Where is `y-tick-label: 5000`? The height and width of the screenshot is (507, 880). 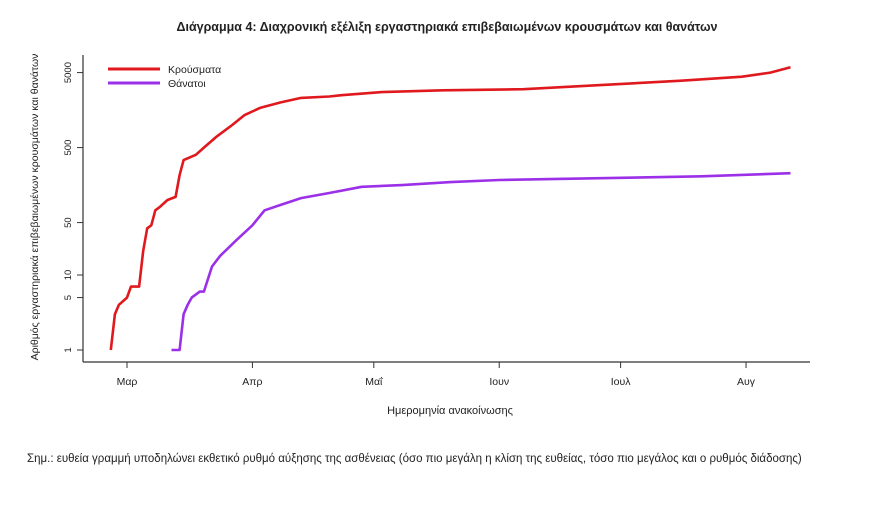 y-tick-label: 5000 is located at coordinates (68, 72).